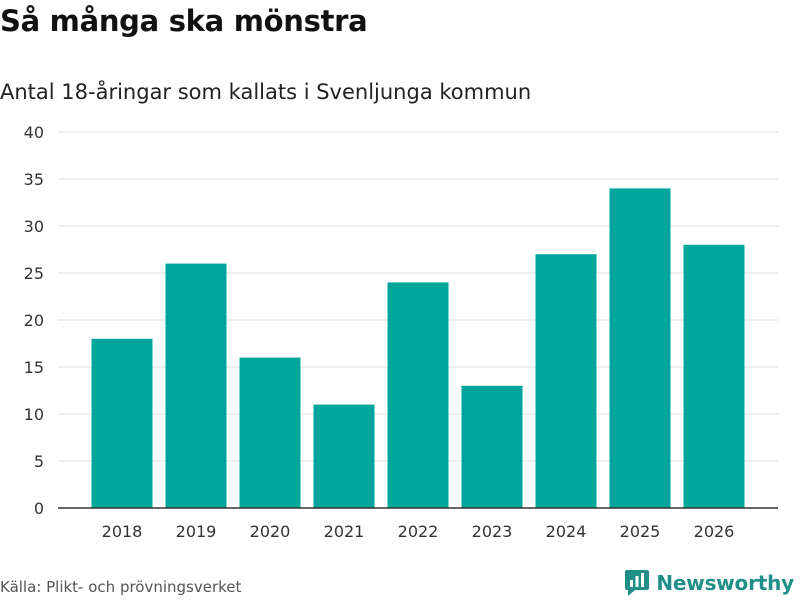 The height and width of the screenshot is (600, 800). Describe the element at coordinates (270, 531) in the screenshot. I see `x-tick-label: 2020` at that location.